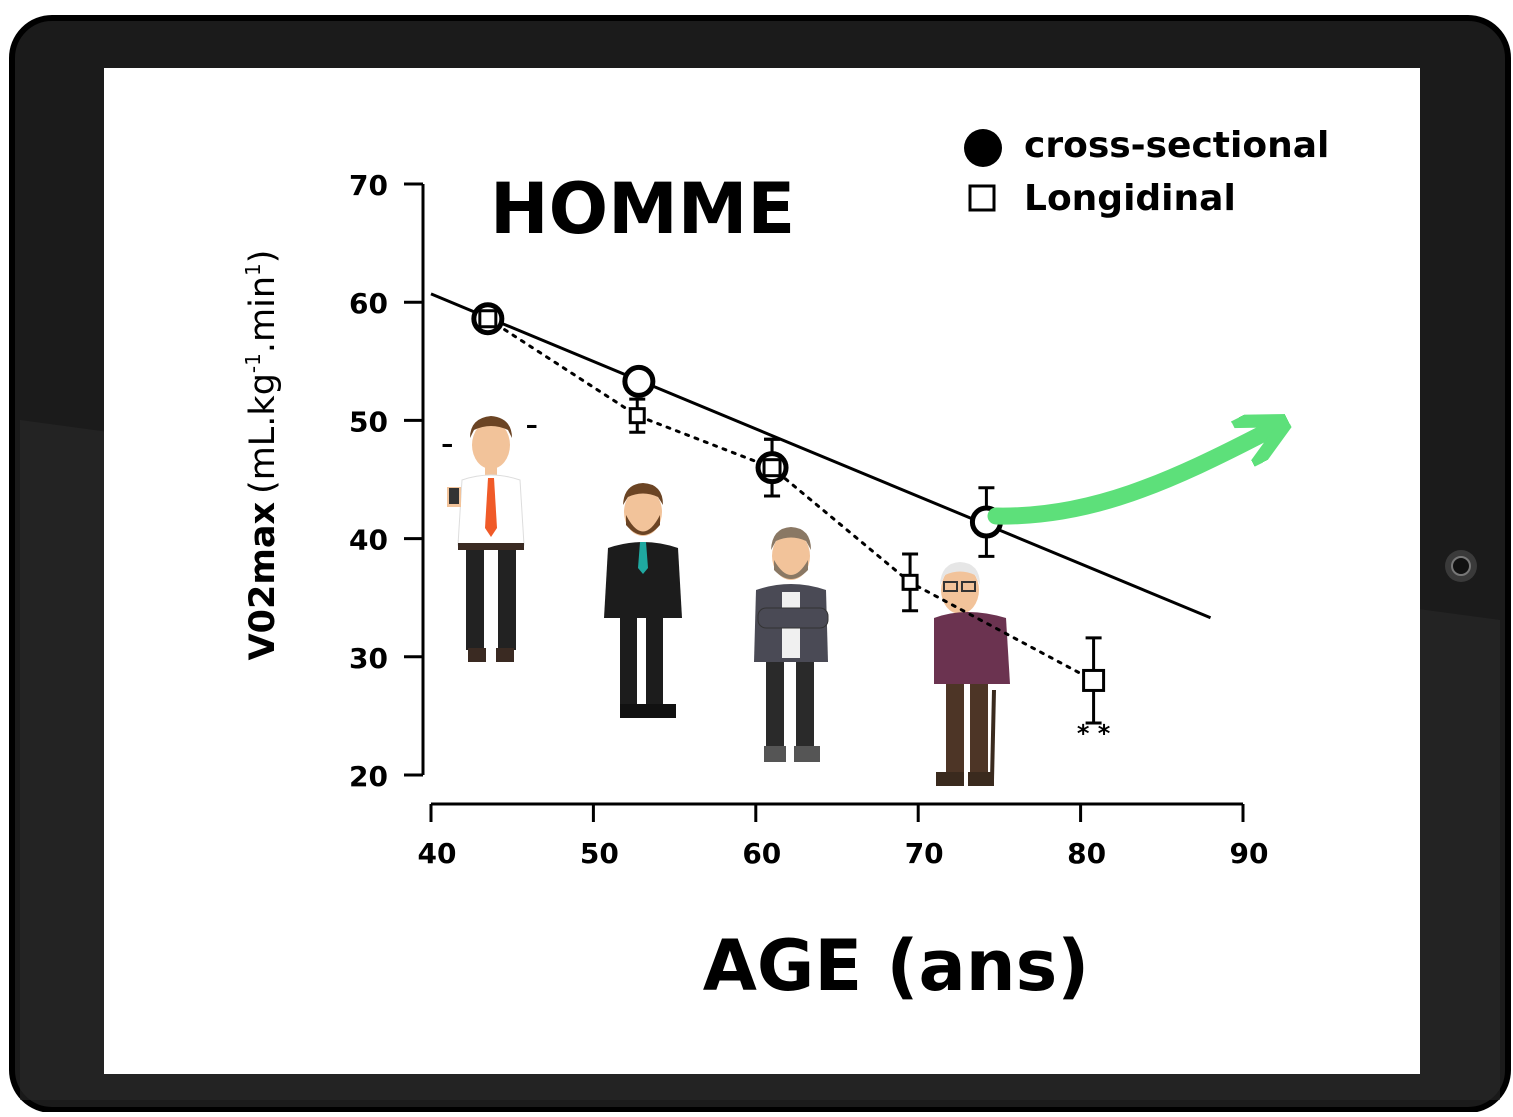 Image resolution: width=1513 pixels, height=1117 pixels. What do you see at coordinates (368, 421) in the screenshot?
I see `y-tick-label: 50` at bounding box center [368, 421].